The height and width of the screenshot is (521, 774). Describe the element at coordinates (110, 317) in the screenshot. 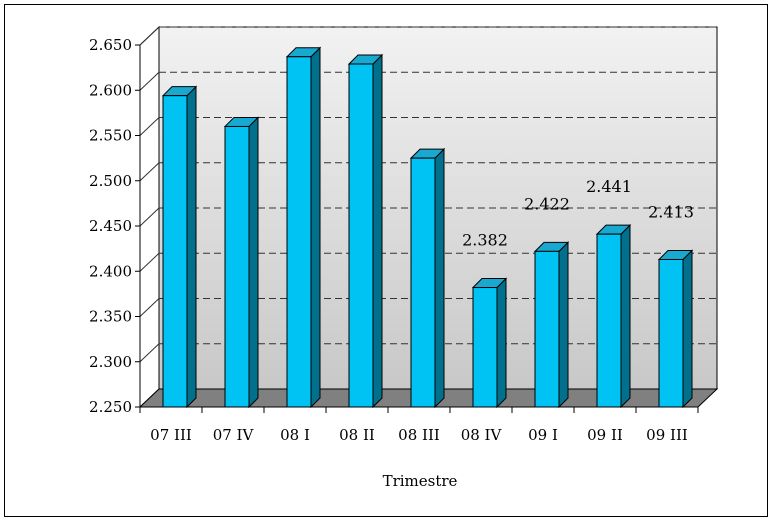

I see `y-tick-label: 2.350` at that location.